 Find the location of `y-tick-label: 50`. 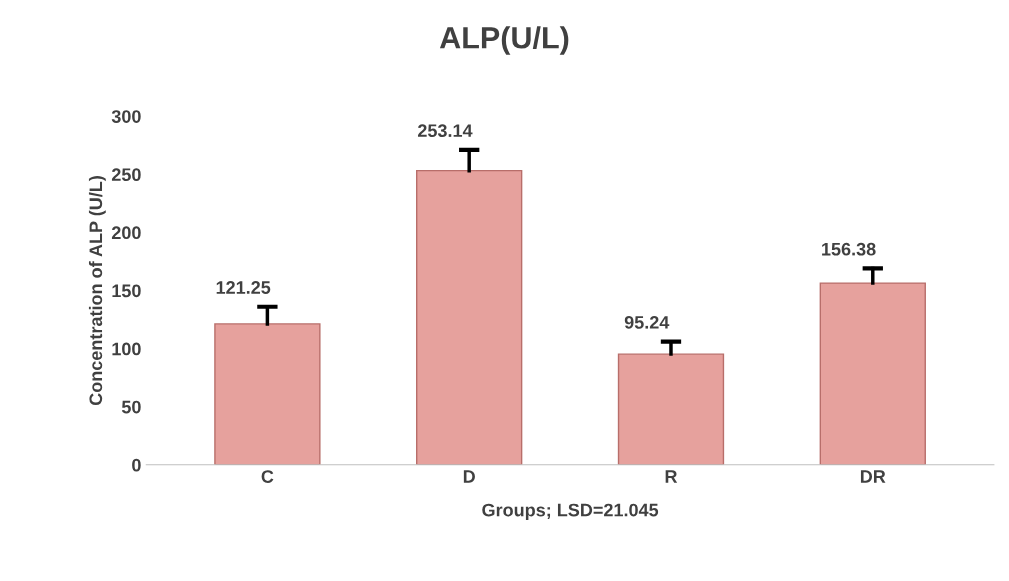

y-tick-label: 50 is located at coordinates (131, 407).